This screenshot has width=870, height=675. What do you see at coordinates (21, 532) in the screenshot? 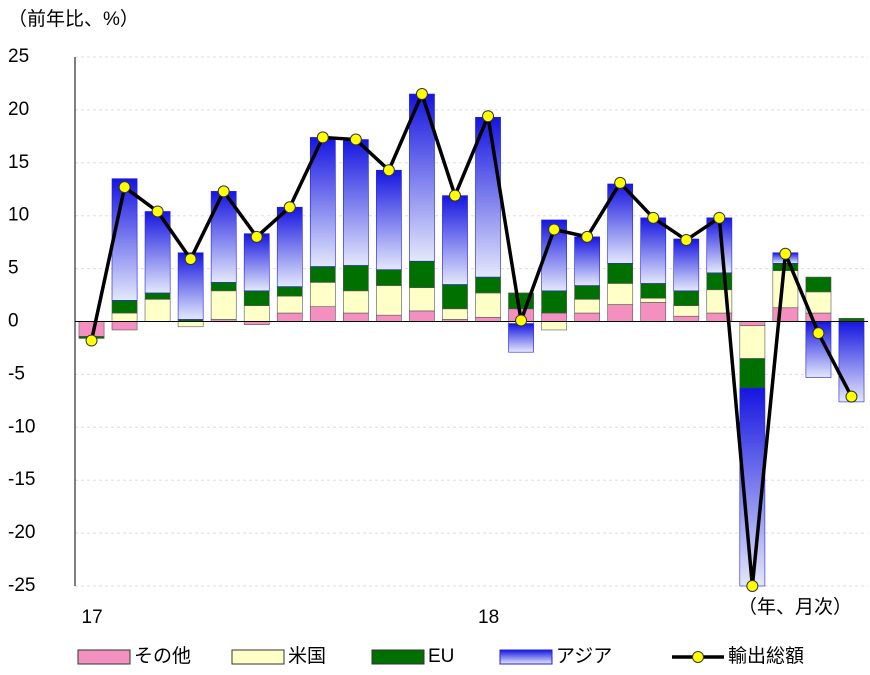
I see `y-tick-label: -20` at bounding box center [21, 532].